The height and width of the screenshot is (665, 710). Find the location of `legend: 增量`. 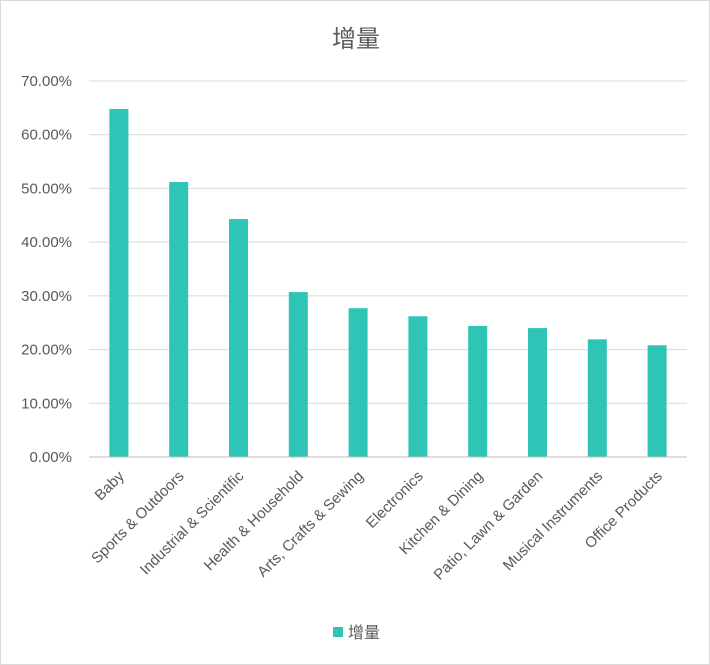

legend: 增量 is located at coordinates (356, 632).